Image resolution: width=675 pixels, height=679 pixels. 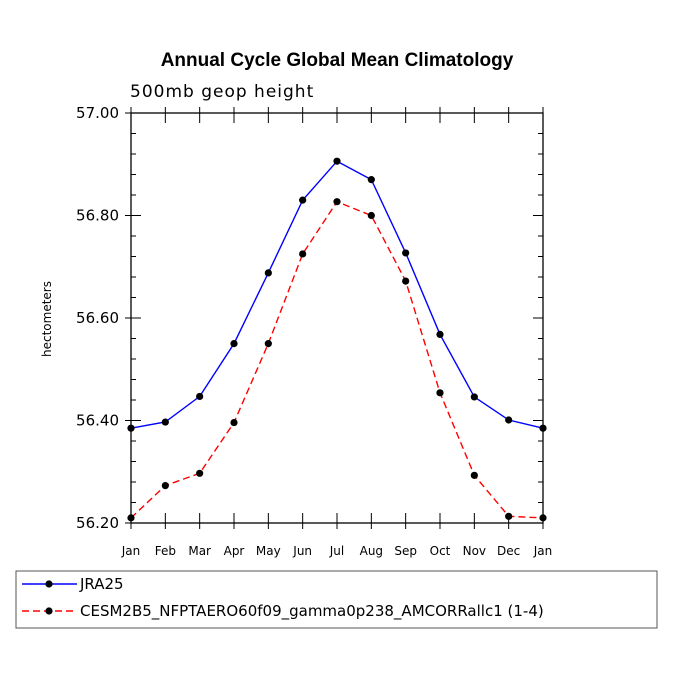 What do you see at coordinates (302, 551) in the screenshot?
I see `x-tick-label: Jun` at bounding box center [302, 551].